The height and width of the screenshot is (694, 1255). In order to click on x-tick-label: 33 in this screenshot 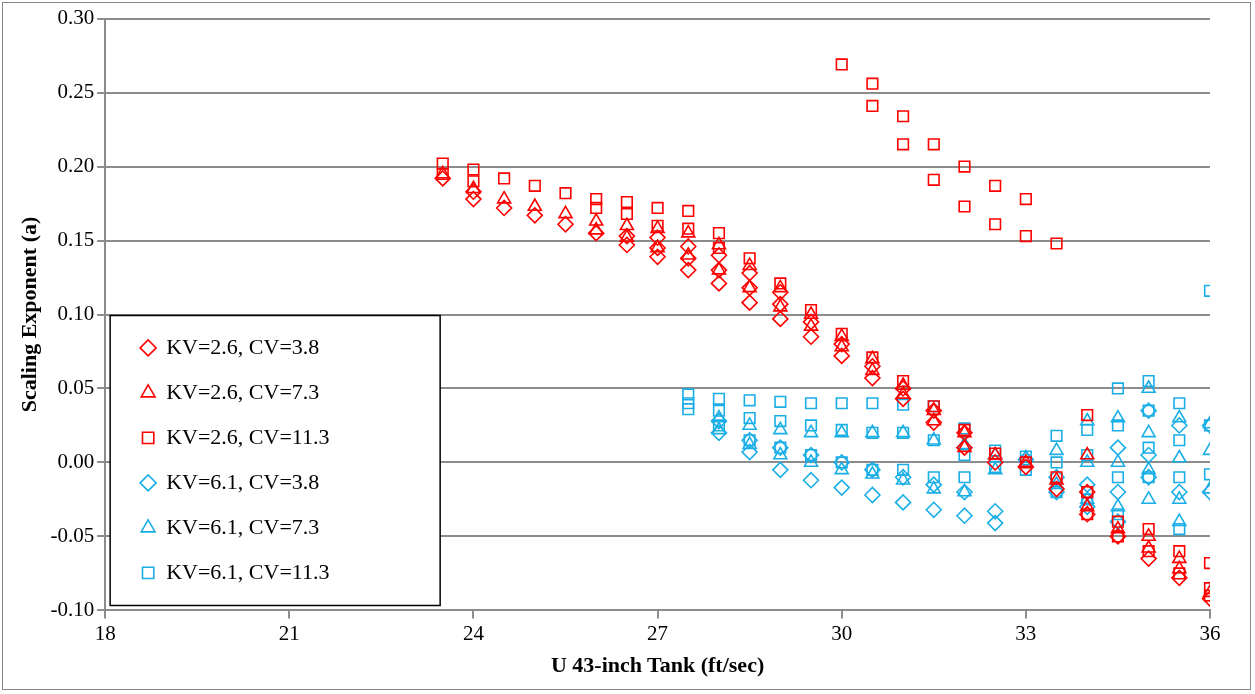, I will do `click(1026, 632)`.